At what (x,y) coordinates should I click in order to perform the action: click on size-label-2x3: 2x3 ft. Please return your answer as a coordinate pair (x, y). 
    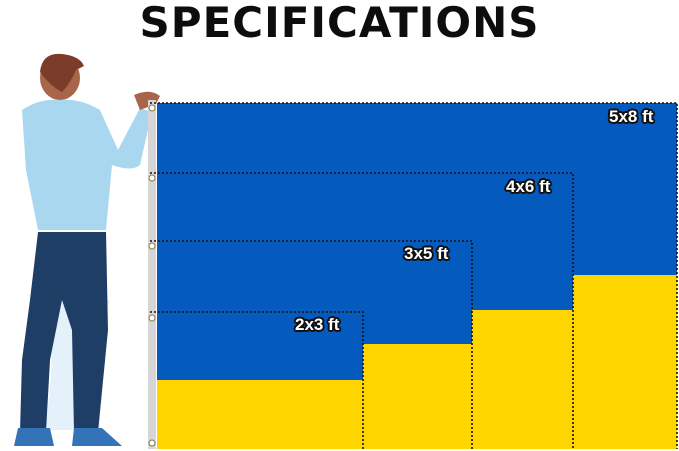
    Looking at the image, I should click on (317, 324).